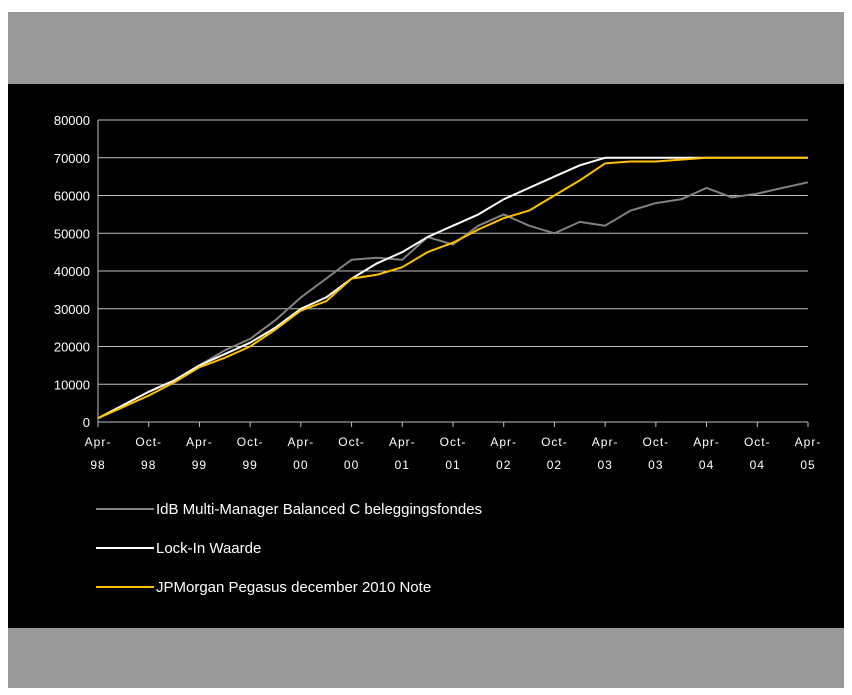  I want to click on y-tick-label: 20000, so click(72, 347).